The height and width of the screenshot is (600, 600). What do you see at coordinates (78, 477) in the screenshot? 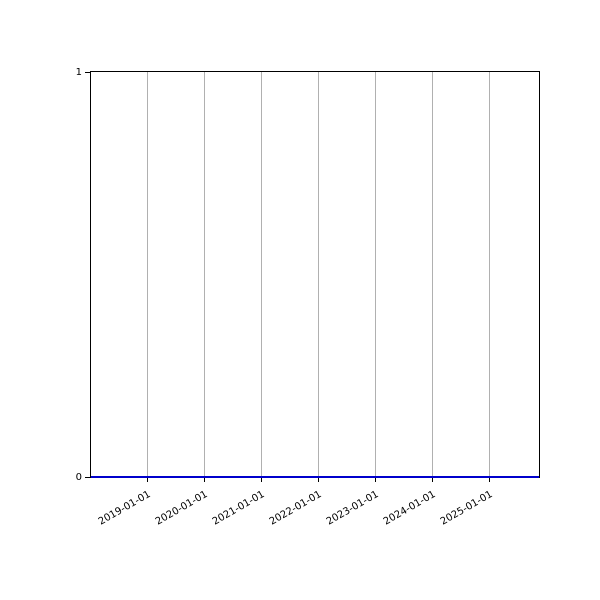
I see `y-tick-label: 0` at bounding box center [78, 477].